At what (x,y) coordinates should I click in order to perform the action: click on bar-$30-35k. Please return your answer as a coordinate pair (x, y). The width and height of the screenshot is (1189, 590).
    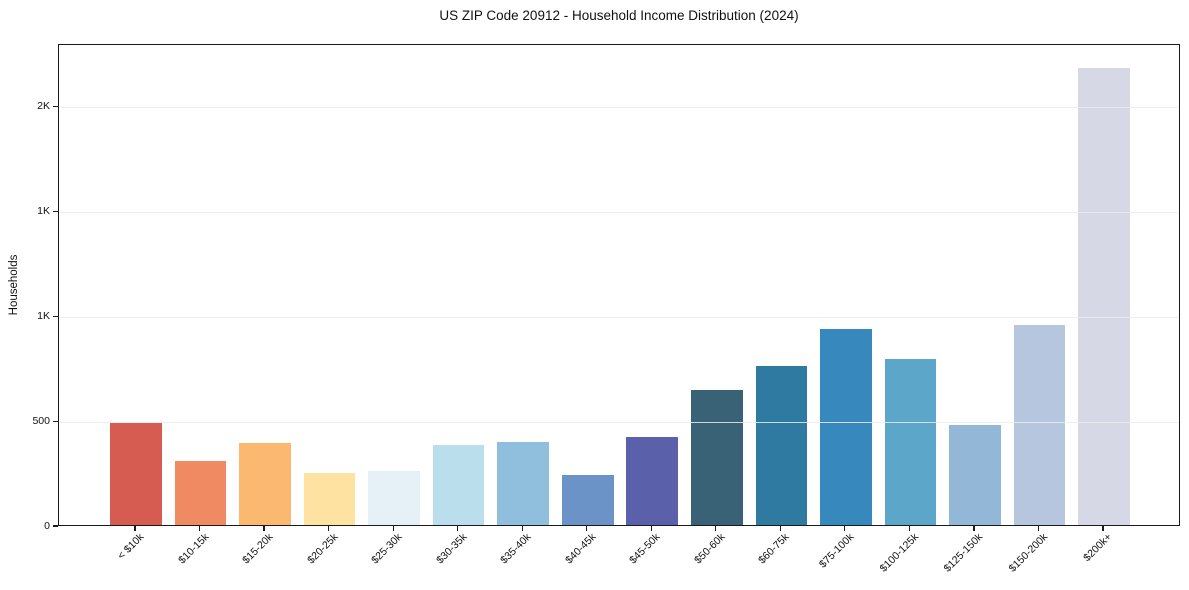
    Looking at the image, I should click on (458, 485).